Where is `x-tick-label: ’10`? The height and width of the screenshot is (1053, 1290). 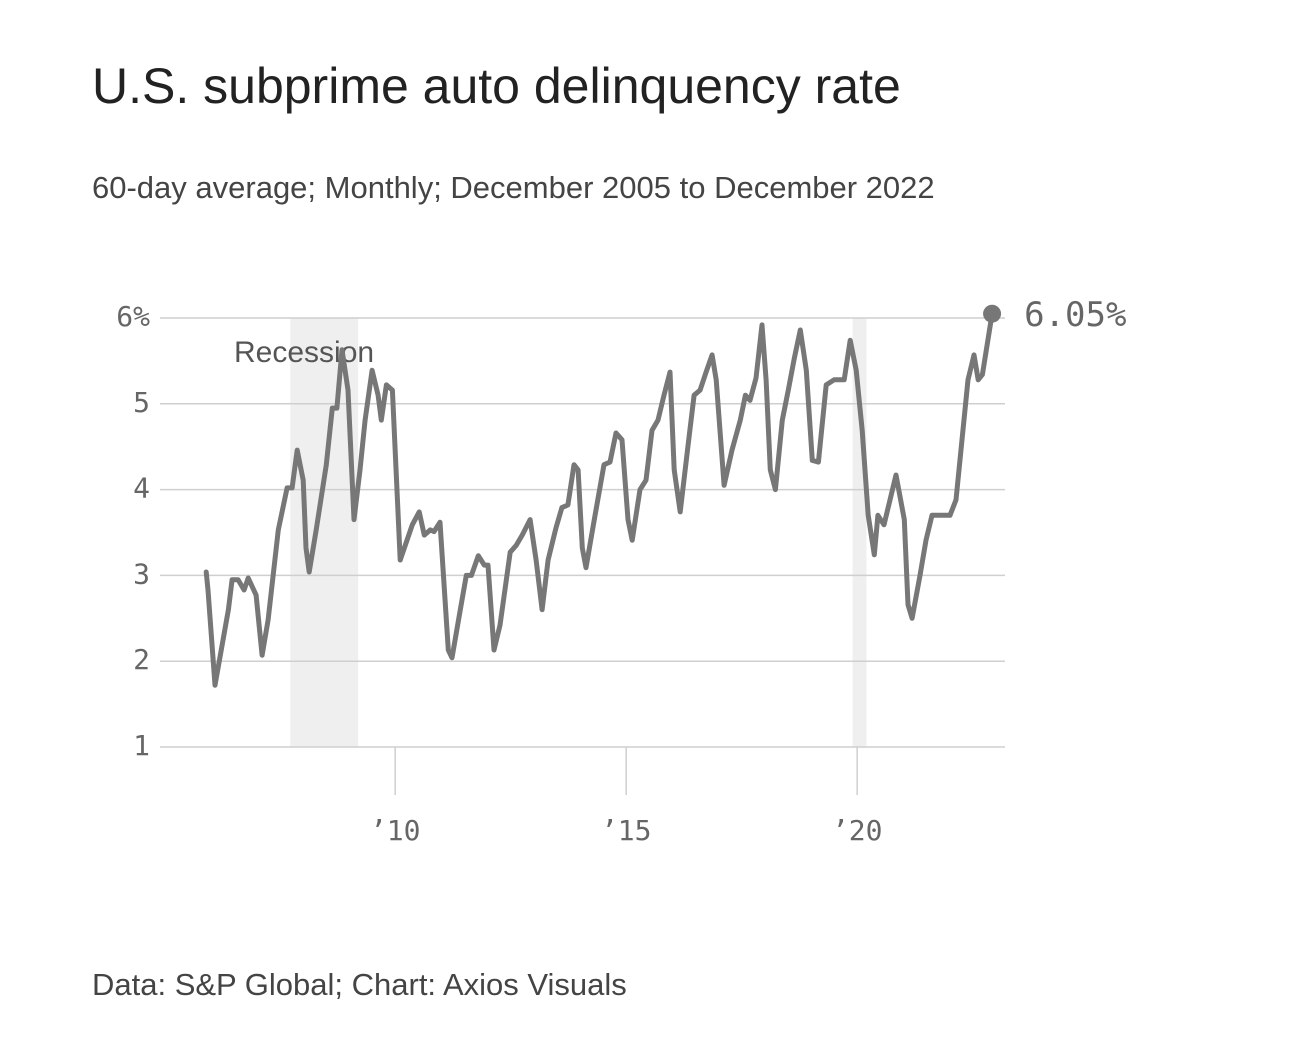
x-tick-label: ’10 is located at coordinates (395, 830).